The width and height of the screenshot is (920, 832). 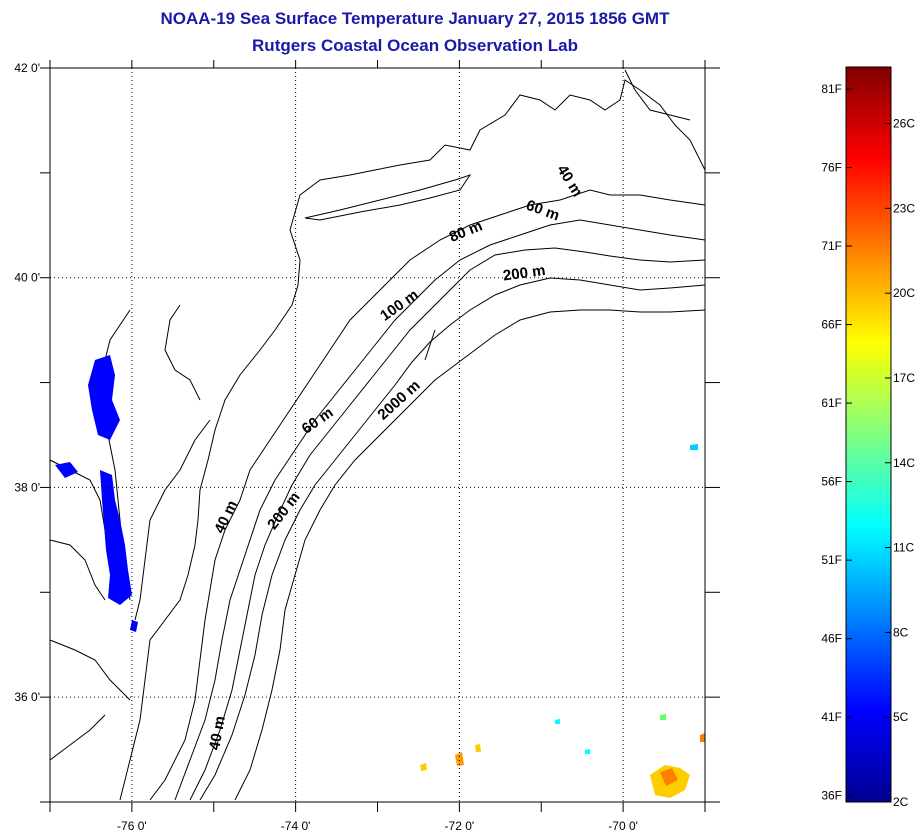 I want to click on colorbar-f-label: 36F, so click(x=831, y=796).